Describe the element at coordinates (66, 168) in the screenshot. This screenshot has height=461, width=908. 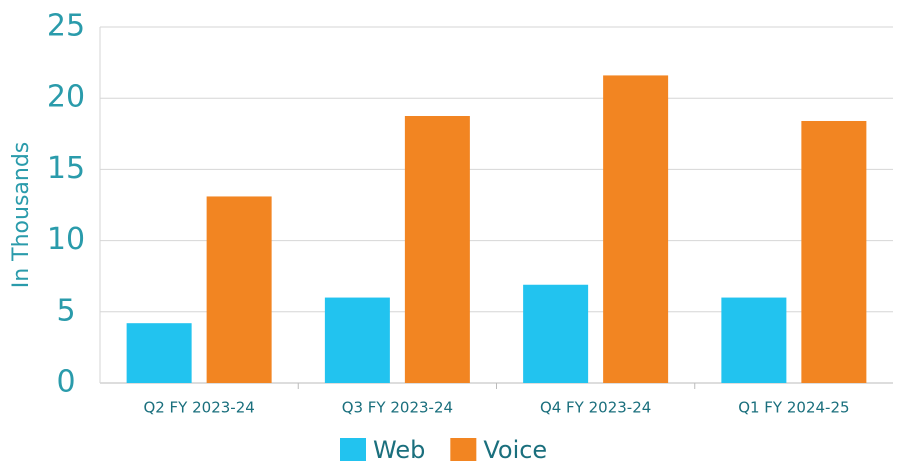
I see `y-tick-label: 15` at that location.